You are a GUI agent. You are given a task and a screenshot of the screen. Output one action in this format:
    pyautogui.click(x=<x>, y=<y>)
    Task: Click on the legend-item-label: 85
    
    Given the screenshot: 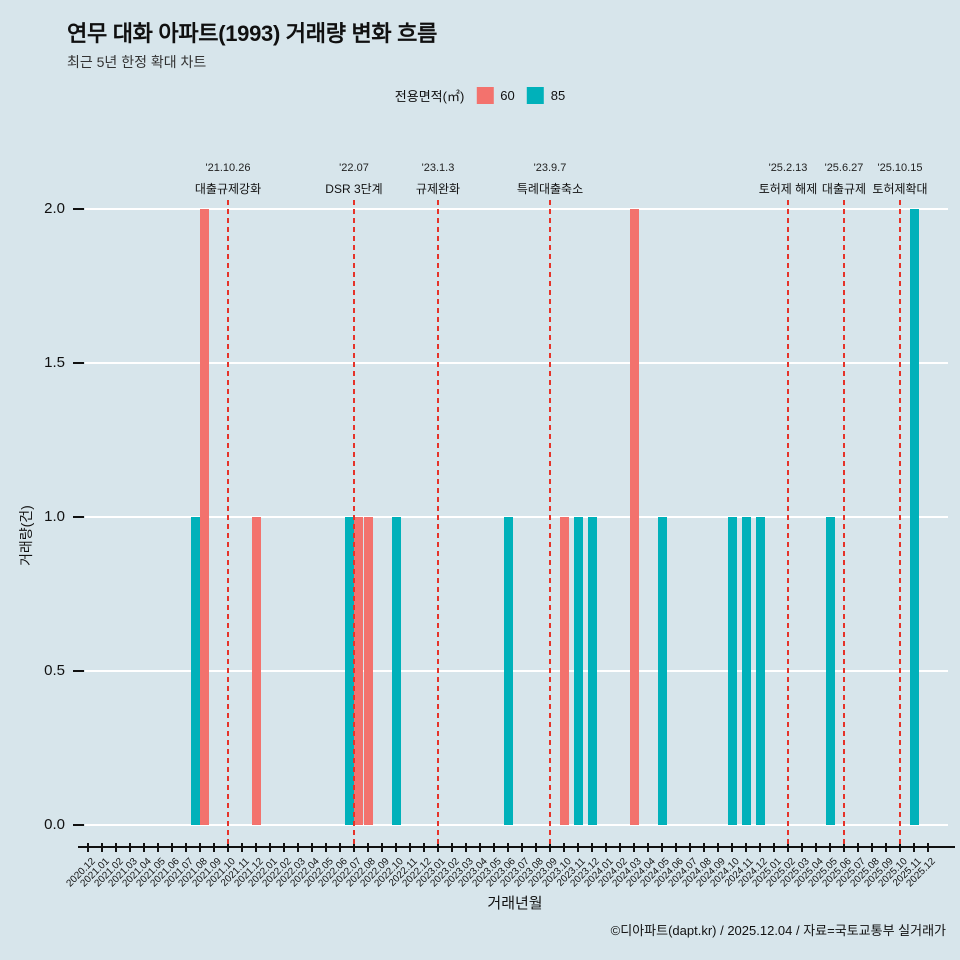 What is the action you would take?
    pyautogui.click(x=558, y=95)
    